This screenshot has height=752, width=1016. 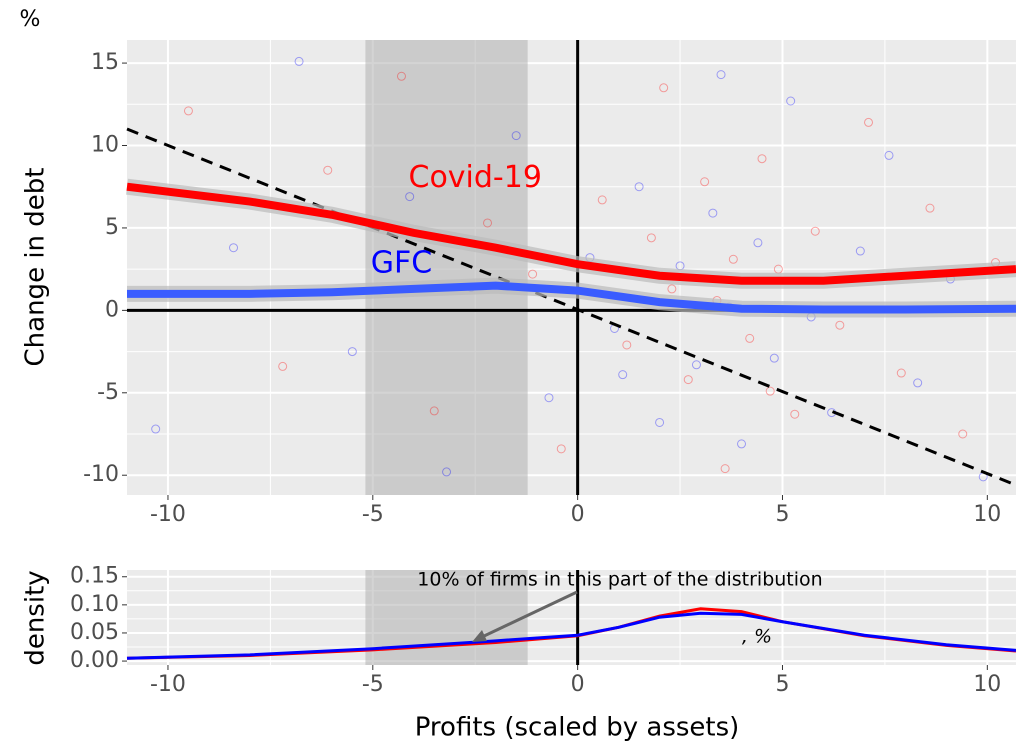 I want to click on y-tick-label: 10, so click(x=105, y=145).